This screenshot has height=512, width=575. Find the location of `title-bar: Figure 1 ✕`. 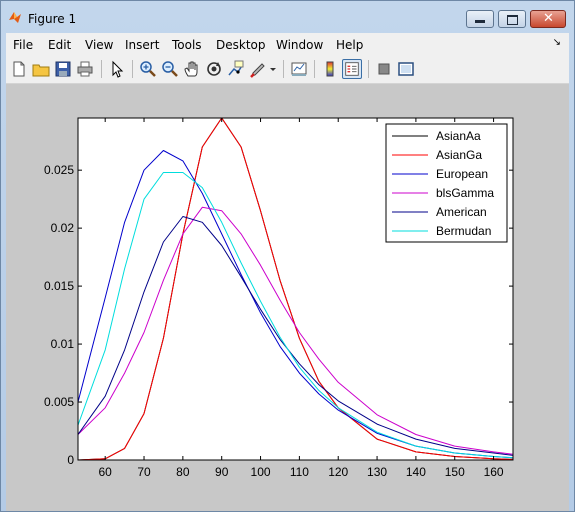

title-bar: Figure 1 ✕ is located at coordinates (287, 16).